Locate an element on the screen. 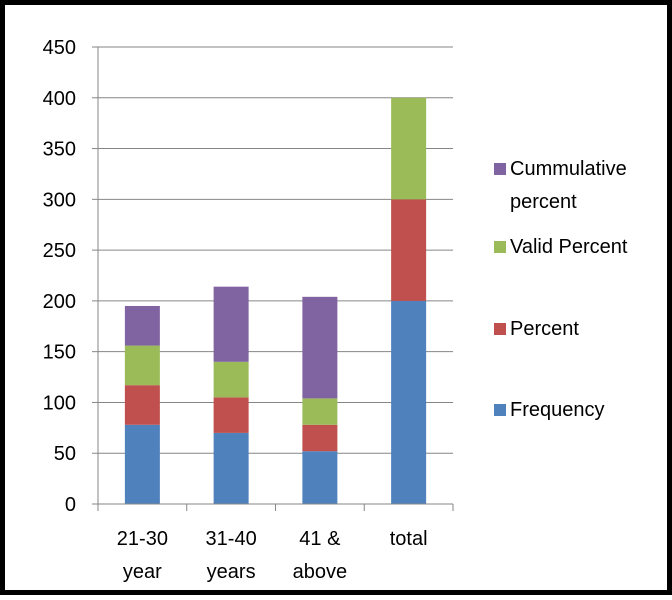 This screenshot has width=672, height=600. y-tick-label-50: 50 is located at coordinates (65, 454).